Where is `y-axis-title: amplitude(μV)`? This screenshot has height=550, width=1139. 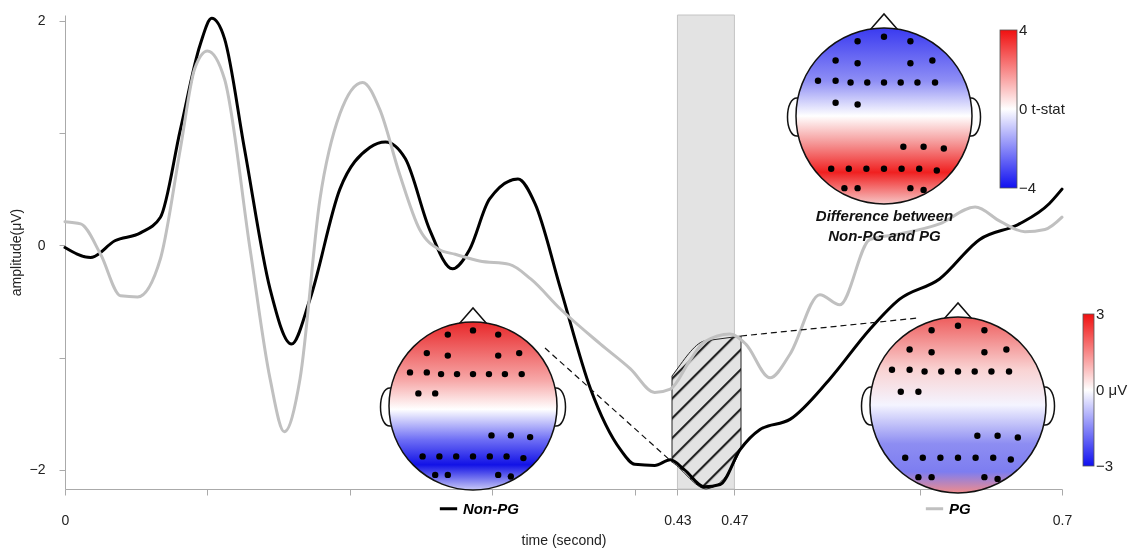
y-axis-title: amplitude(μV) is located at coordinates (15, 252).